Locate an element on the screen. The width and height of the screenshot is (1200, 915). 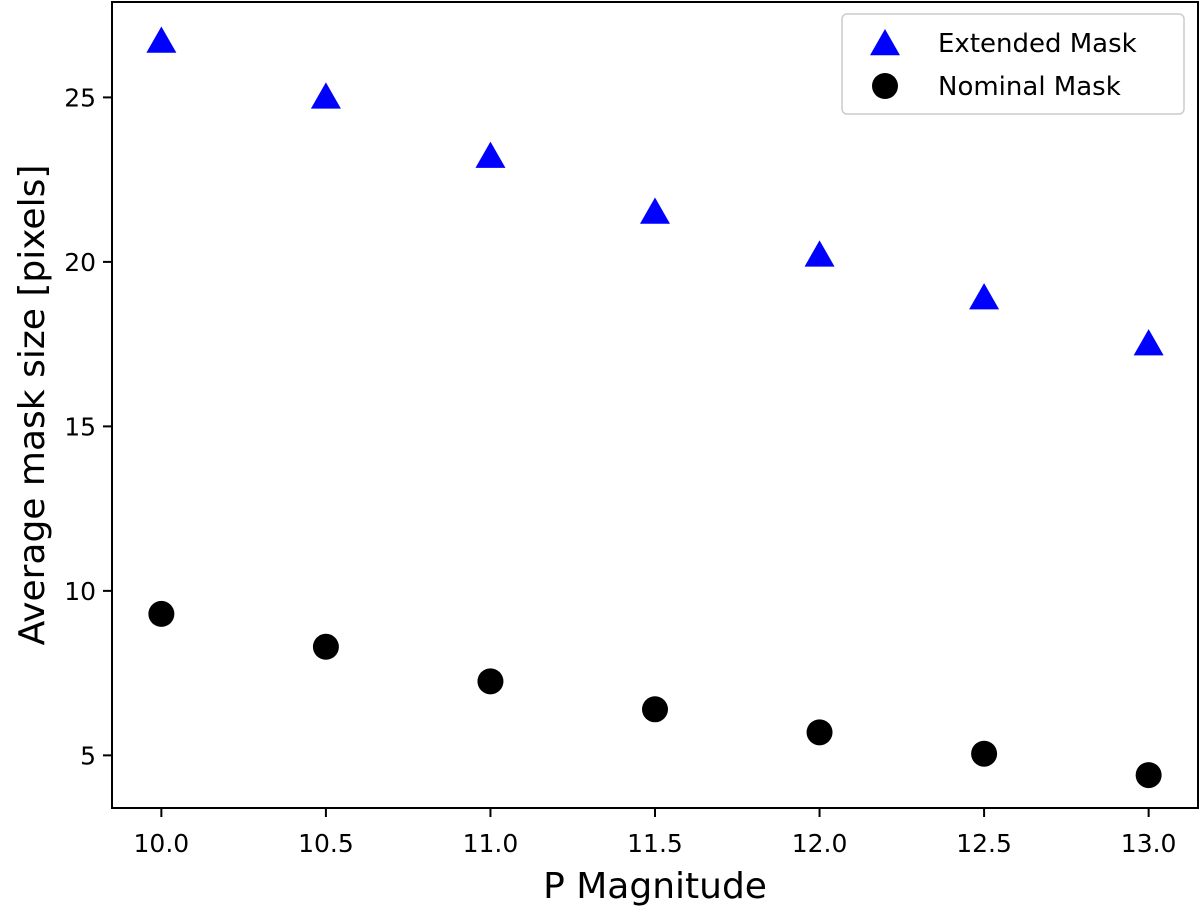
x-tick-label: 10.5 is located at coordinates (326, 843).